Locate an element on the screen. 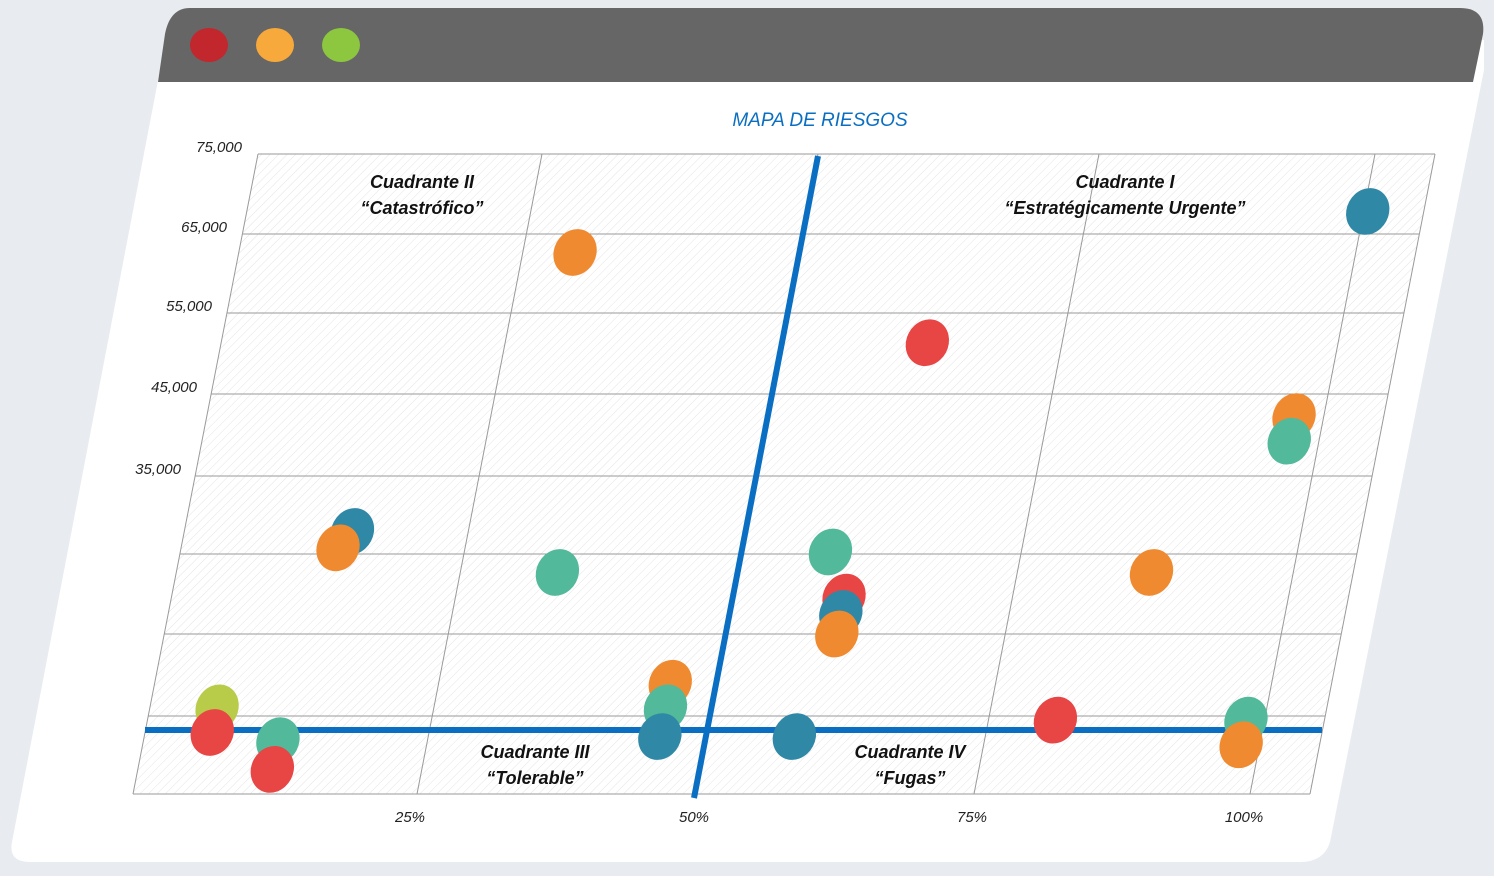  x-tick-label: 100% is located at coordinates (1244, 817).